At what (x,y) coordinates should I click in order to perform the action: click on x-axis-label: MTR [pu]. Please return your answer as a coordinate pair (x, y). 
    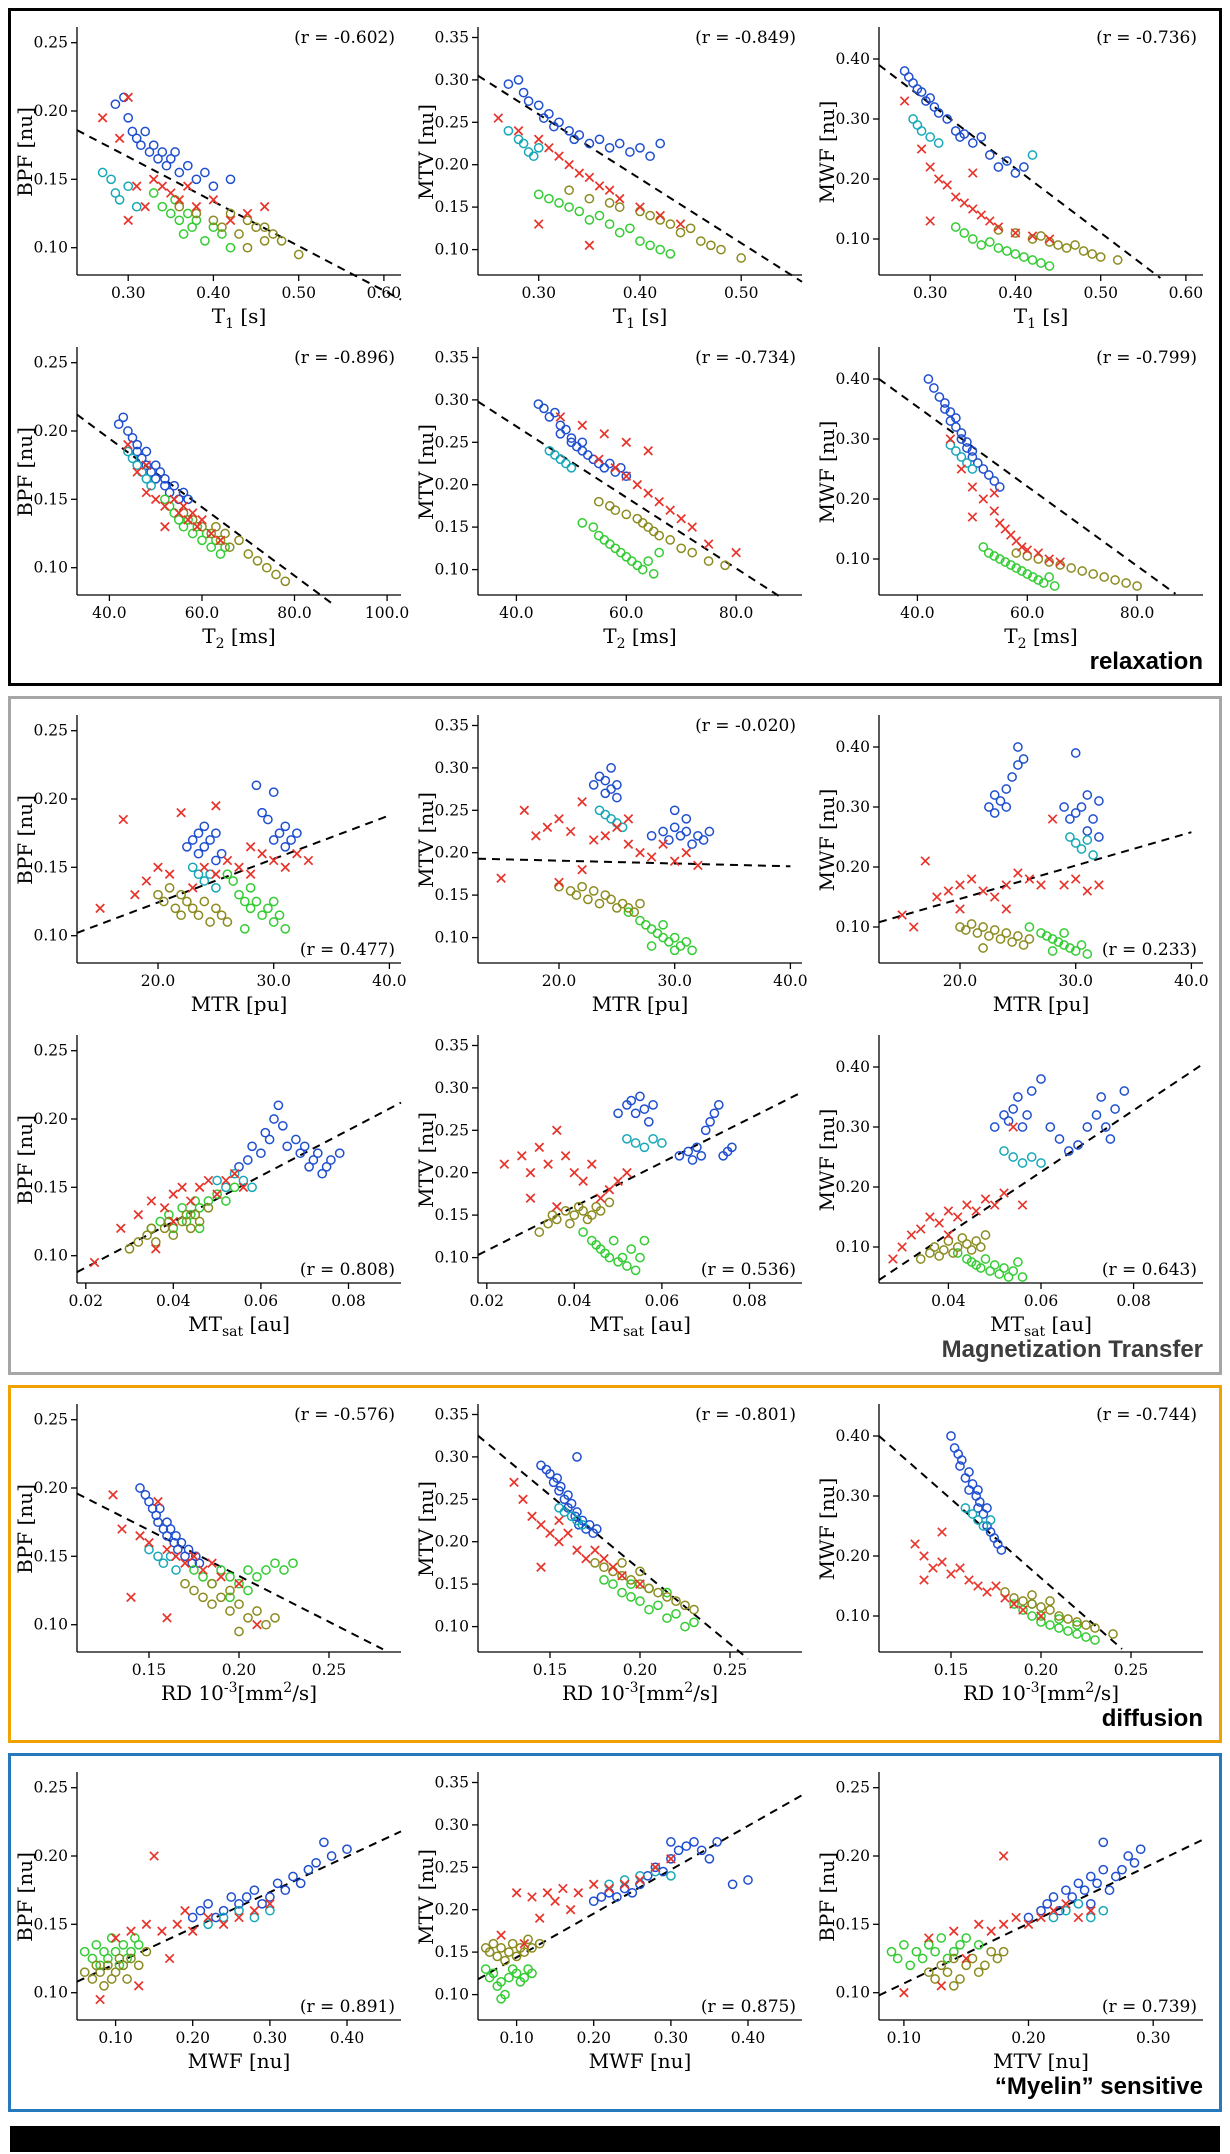
    Looking at the image, I should click on (1040, 1004).